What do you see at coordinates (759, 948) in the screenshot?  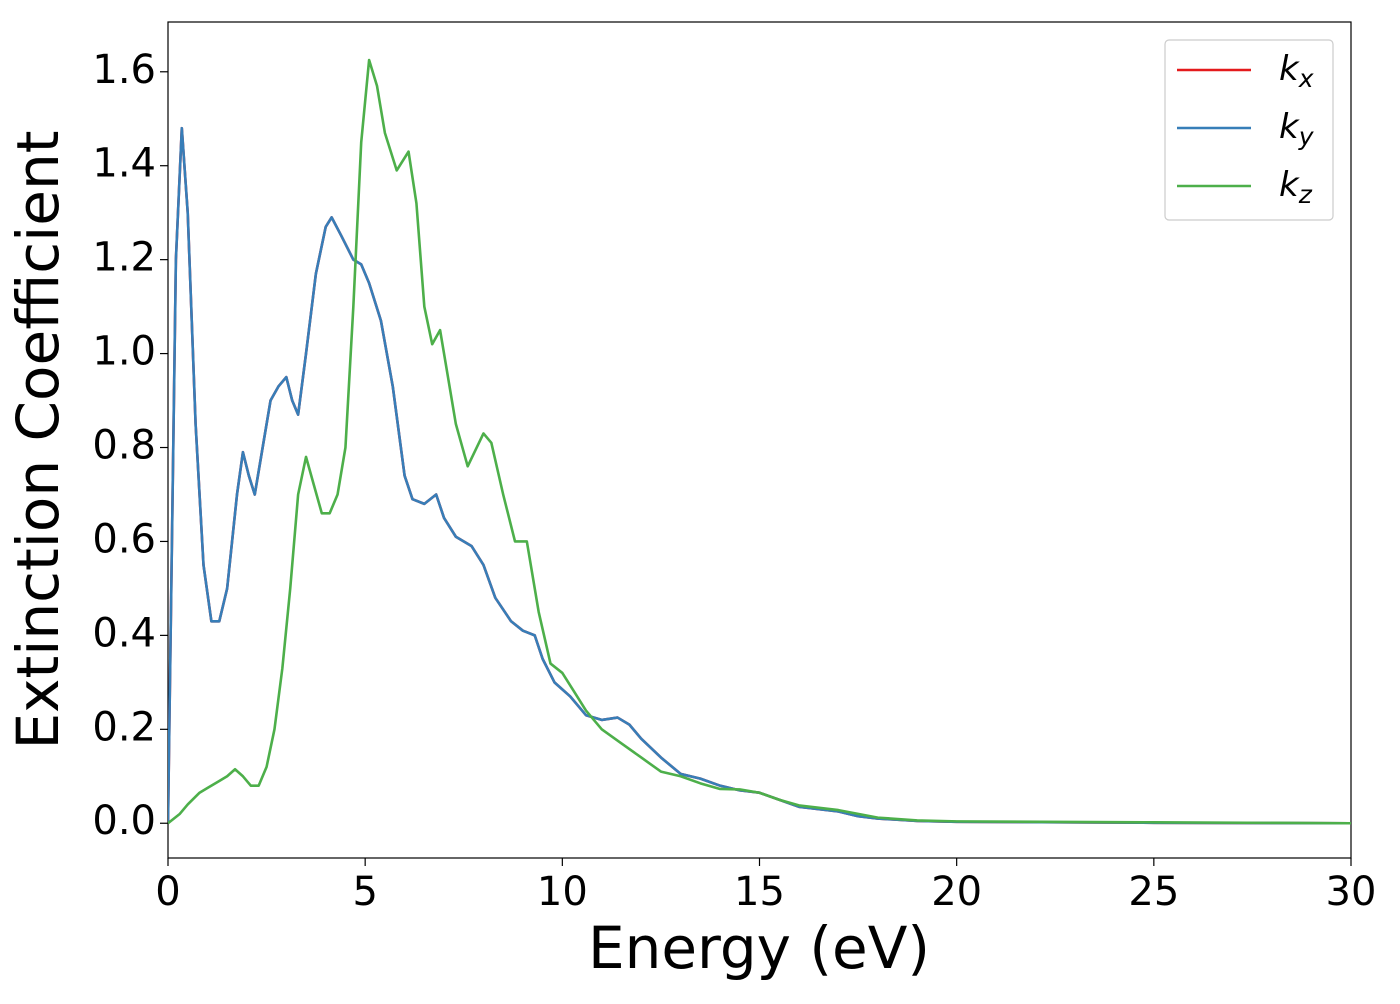 I see `x-axis-label: Energy (eV)` at bounding box center [759, 948].